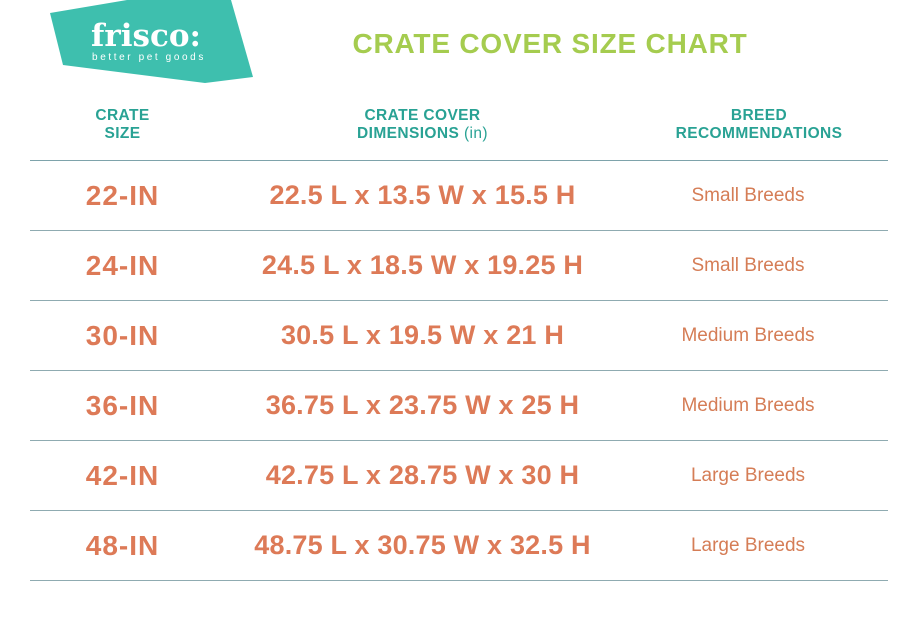 The width and height of the screenshot is (918, 622). Describe the element at coordinates (122, 335) in the screenshot. I see `crate-size-value: 30-IN` at that location.